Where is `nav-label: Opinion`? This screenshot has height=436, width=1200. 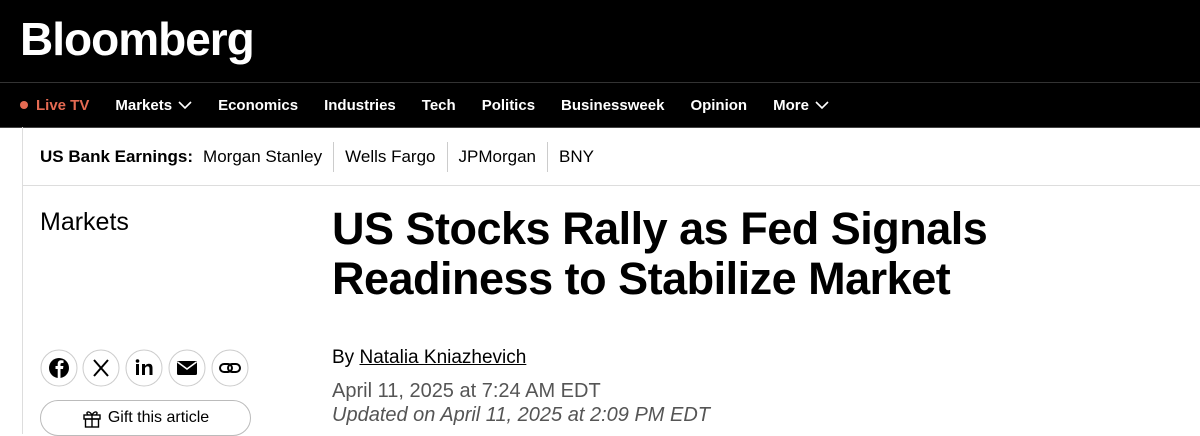
nav-label: Opinion is located at coordinates (719, 105).